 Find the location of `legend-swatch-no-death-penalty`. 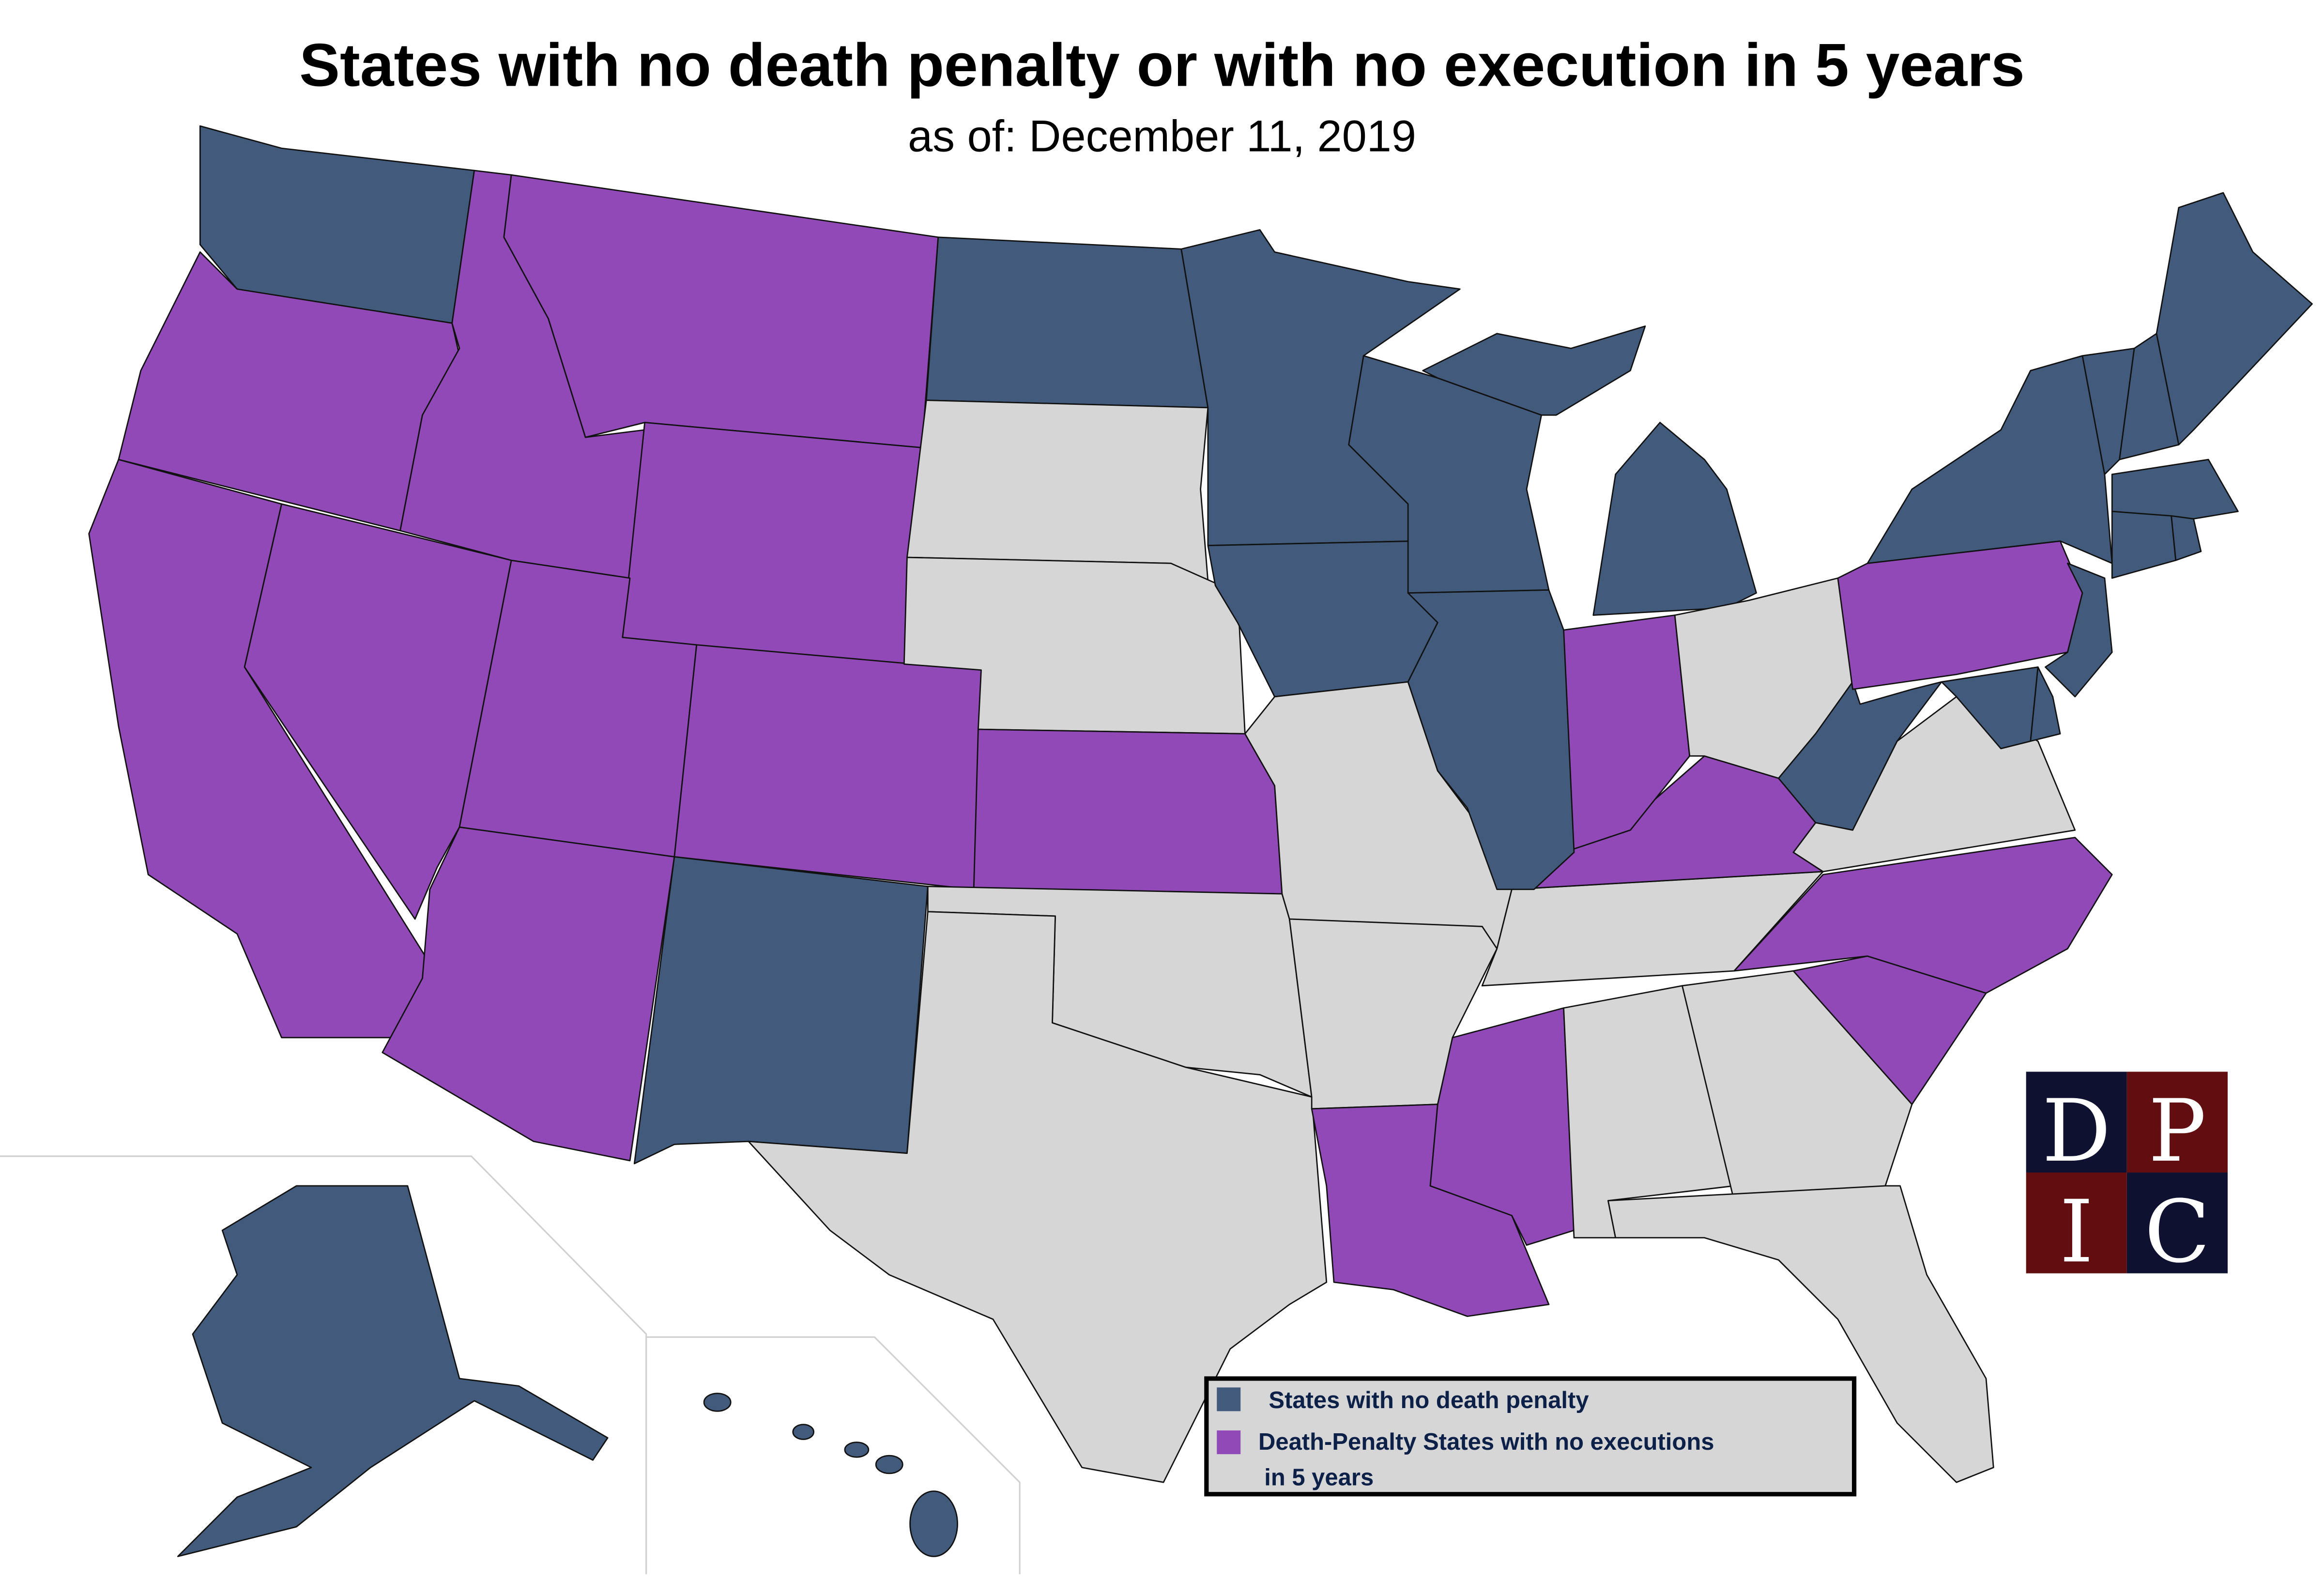

legend-swatch-no-death-penalty is located at coordinates (1229, 1399).